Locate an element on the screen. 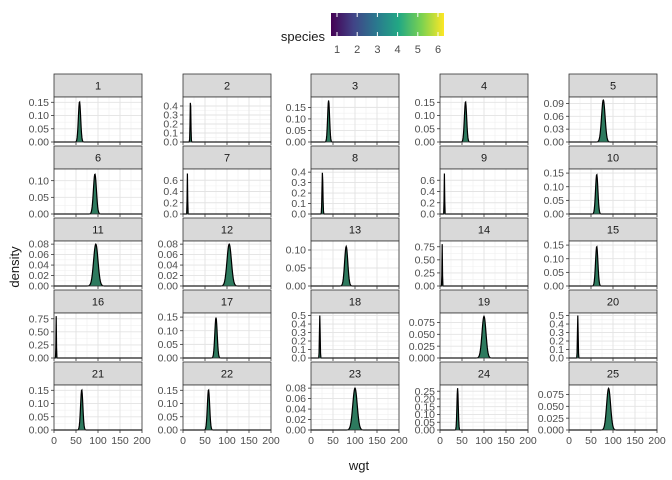 The height and width of the screenshot is (480, 672). facet-strip-label: 7 is located at coordinates (227, 159).